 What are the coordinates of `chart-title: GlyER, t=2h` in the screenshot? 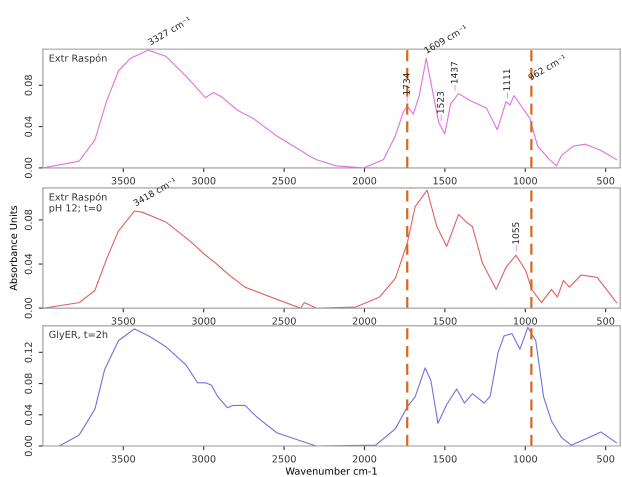 It's located at (78, 335).